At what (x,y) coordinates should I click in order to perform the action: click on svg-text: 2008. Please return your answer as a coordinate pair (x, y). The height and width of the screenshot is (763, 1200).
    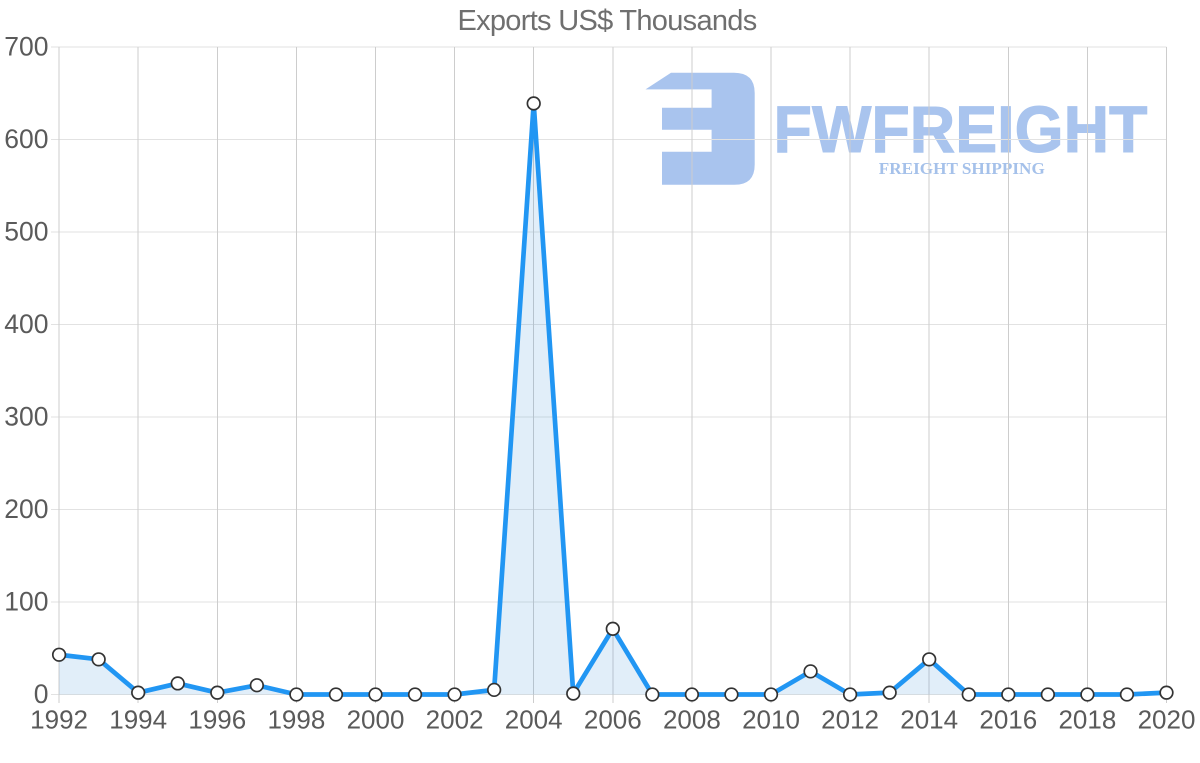
    Looking at the image, I should click on (692, 720).